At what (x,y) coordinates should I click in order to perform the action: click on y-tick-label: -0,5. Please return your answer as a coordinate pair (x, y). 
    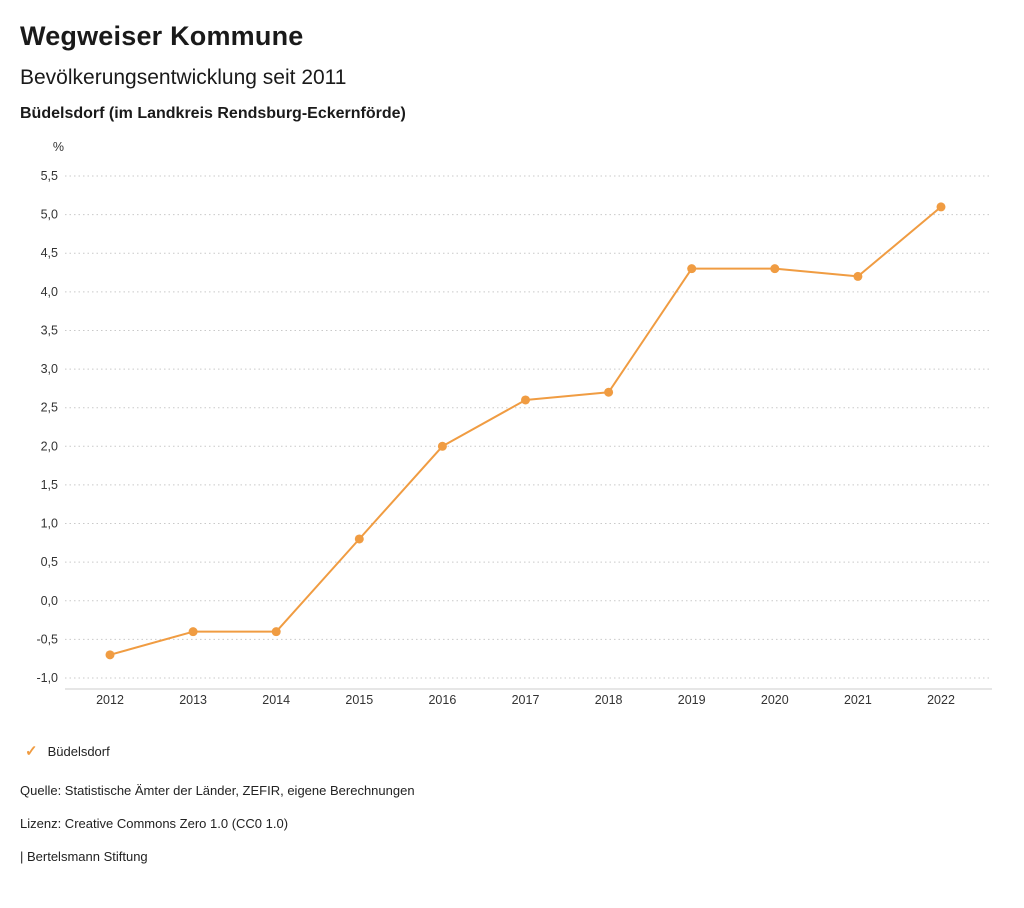
    Looking at the image, I should click on (47, 639).